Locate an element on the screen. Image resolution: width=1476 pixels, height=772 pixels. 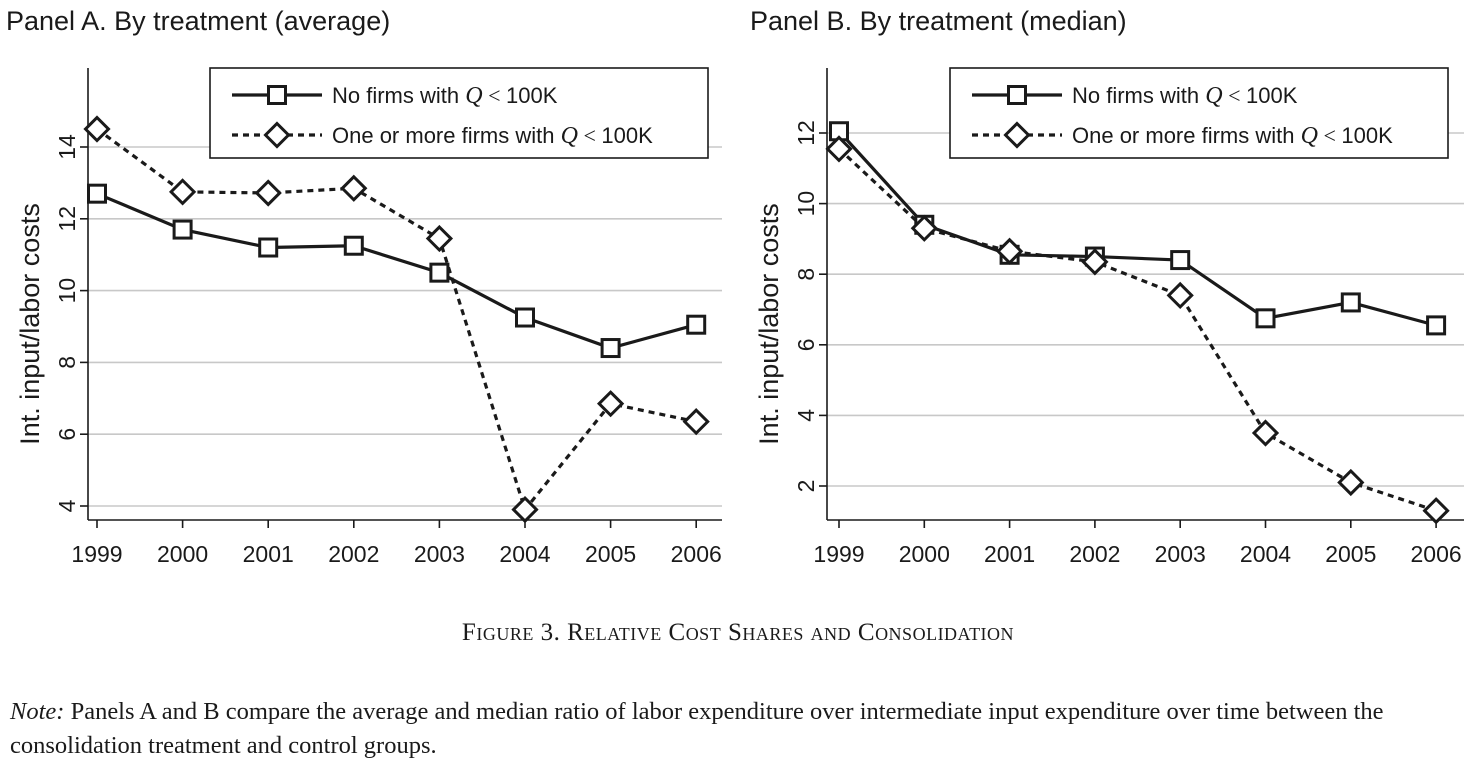
panel-a-x-tick-label: 2006 is located at coordinates (696, 554).